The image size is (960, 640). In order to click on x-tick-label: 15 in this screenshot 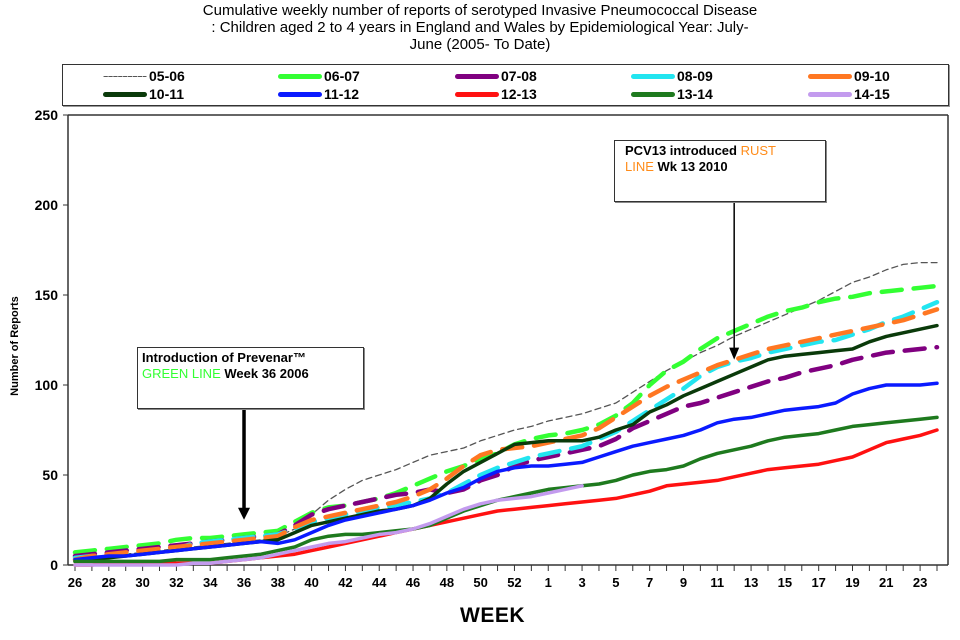, I will do `click(785, 582)`.